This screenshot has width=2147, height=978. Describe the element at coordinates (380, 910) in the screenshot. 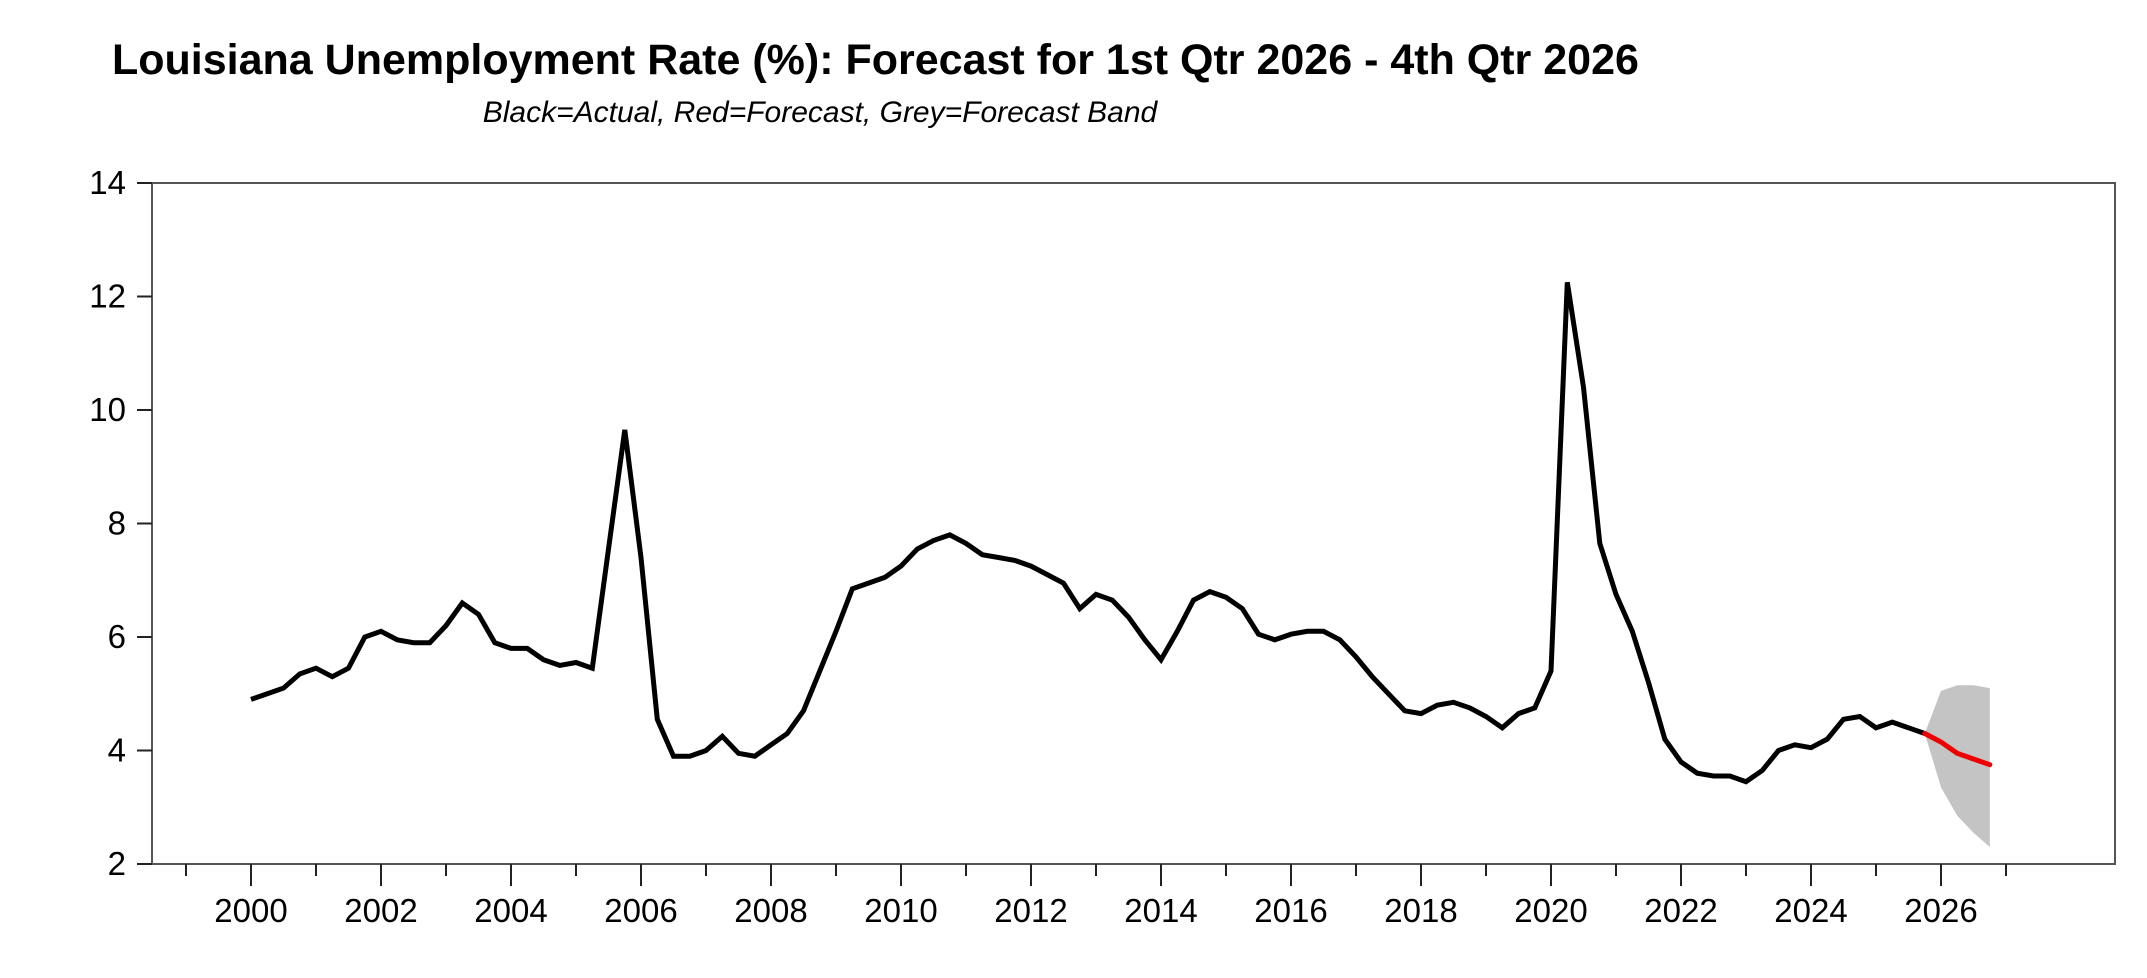

I see `x-tick-label: 2002` at that location.